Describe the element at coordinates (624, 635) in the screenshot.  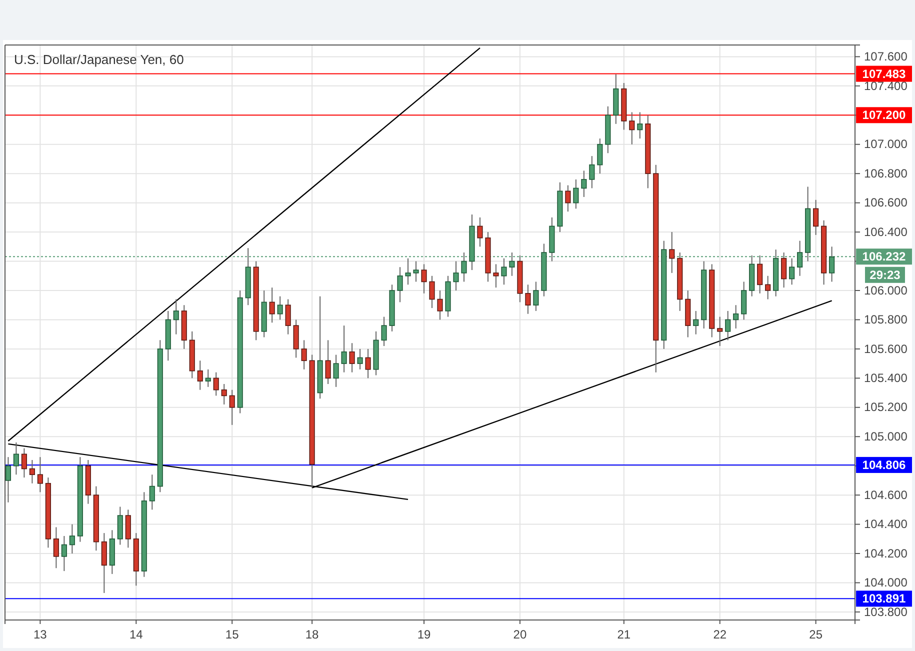
I see `x-tick-label: 21` at that location.